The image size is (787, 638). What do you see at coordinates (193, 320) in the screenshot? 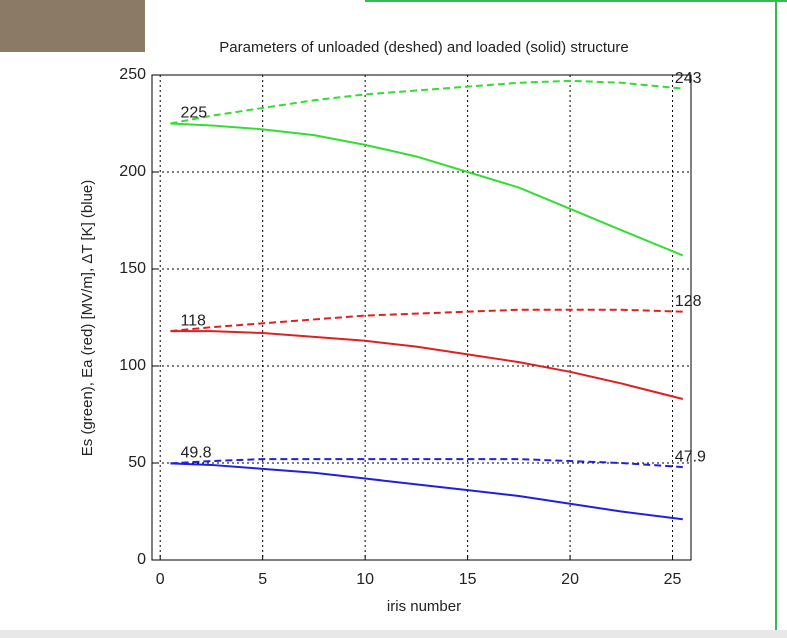
I see `value-label: 118` at bounding box center [193, 320].